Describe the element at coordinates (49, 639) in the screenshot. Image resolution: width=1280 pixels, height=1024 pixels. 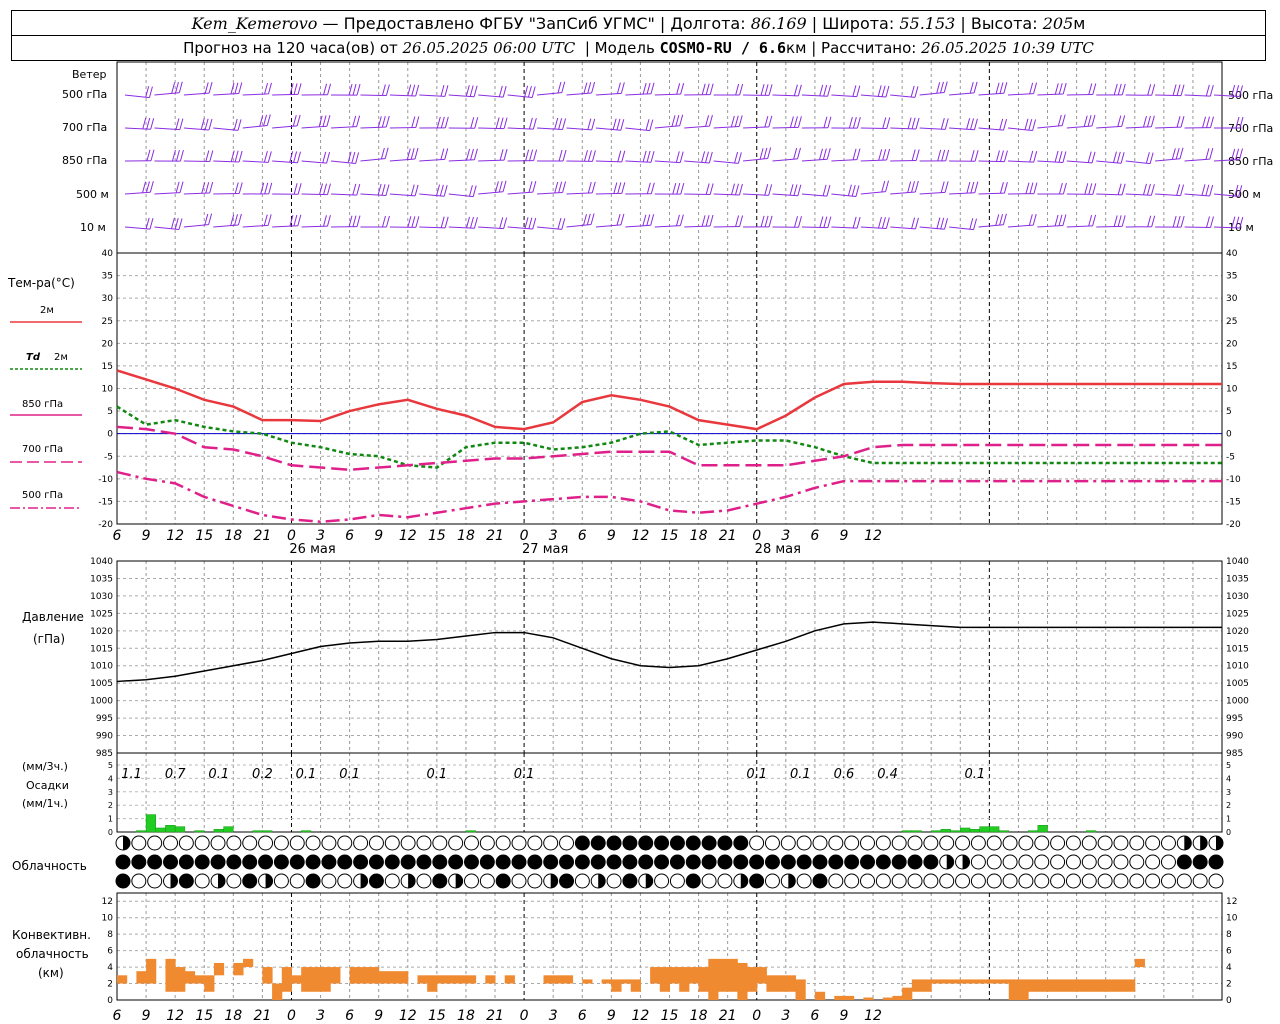
I see `pressure-unit: (гПа)` at that location.